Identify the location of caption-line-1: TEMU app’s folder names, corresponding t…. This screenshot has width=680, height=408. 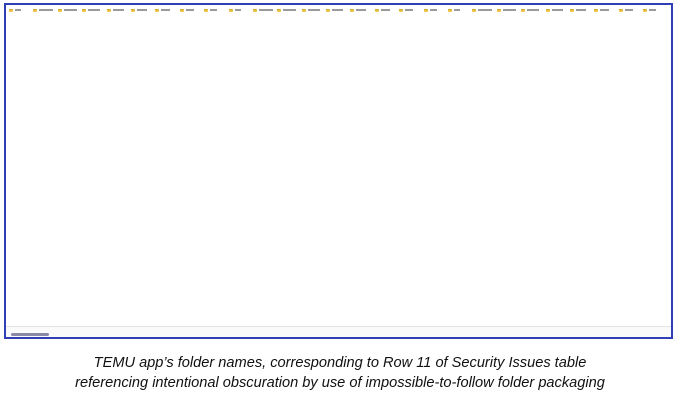
(340, 363).